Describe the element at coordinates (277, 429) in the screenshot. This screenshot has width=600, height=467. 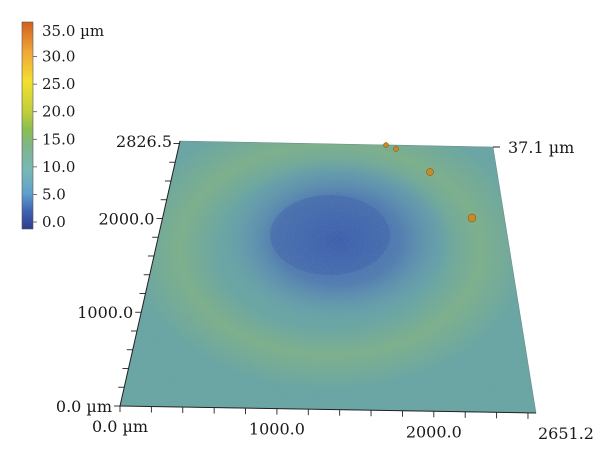
I see `x-axis-label: 1000.0` at that location.